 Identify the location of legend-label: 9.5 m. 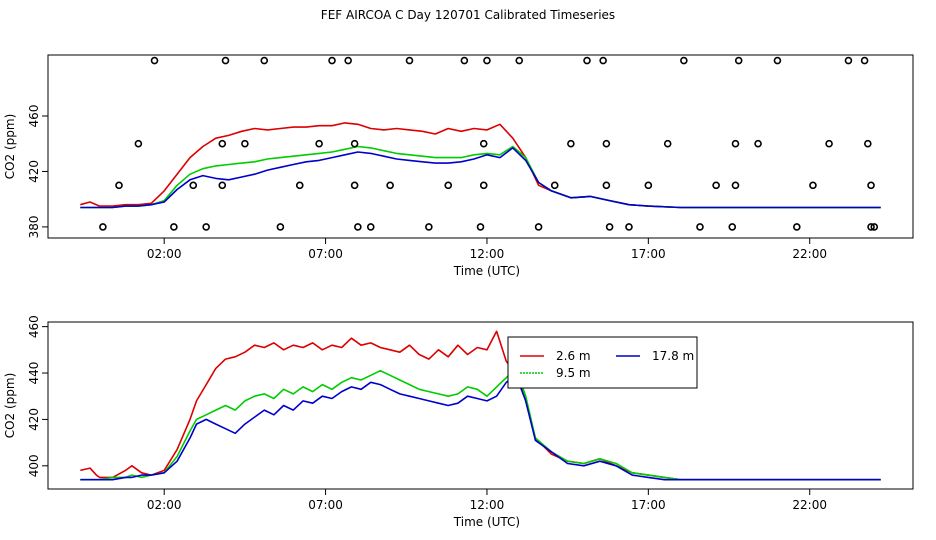
(573, 373).